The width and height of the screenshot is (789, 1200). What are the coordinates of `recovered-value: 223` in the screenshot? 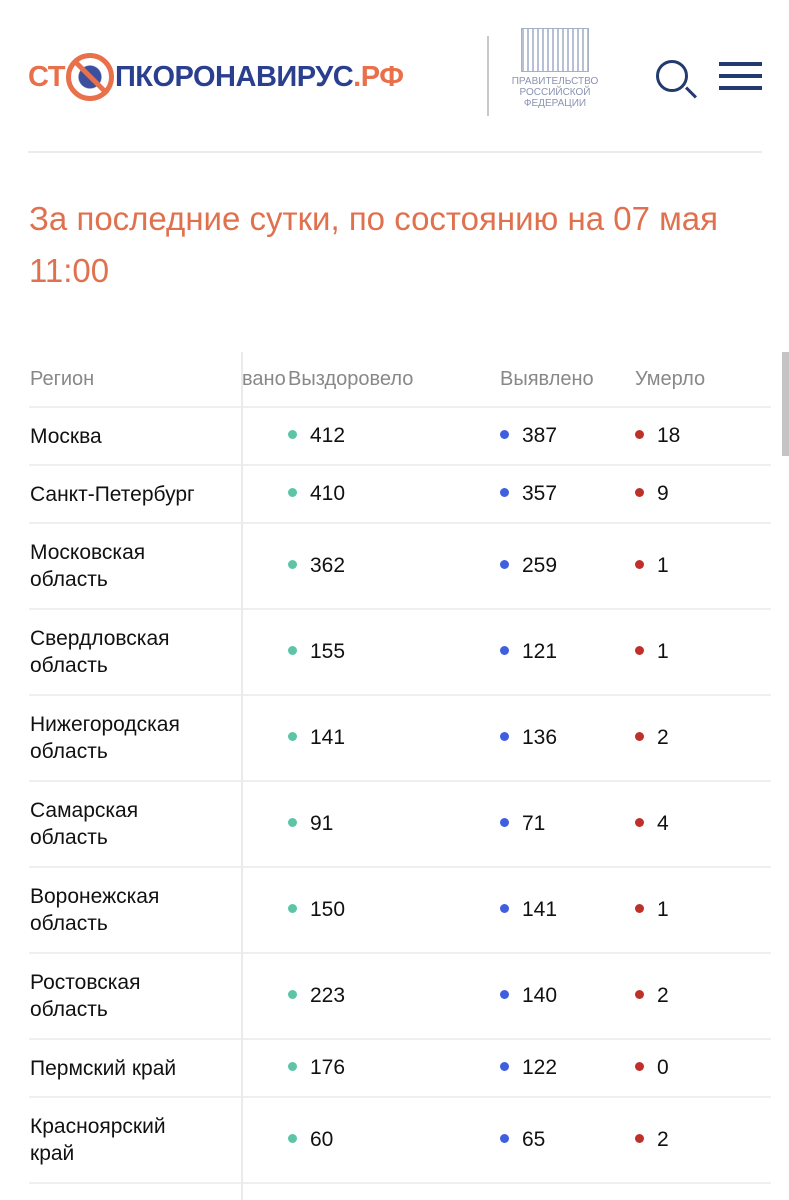 It's located at (316, 996).